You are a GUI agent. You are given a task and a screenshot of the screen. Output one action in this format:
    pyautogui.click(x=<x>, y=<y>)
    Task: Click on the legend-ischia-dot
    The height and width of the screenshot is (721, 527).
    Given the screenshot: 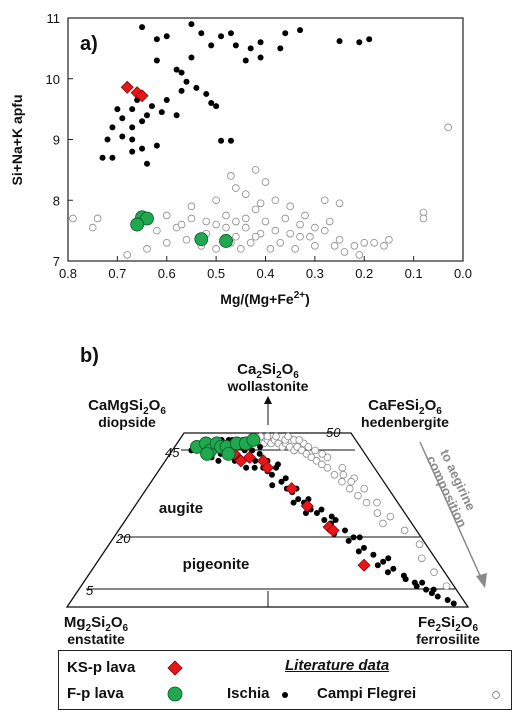 What is the action you would take?
    pyautogui.click(x=285, y=695)
    